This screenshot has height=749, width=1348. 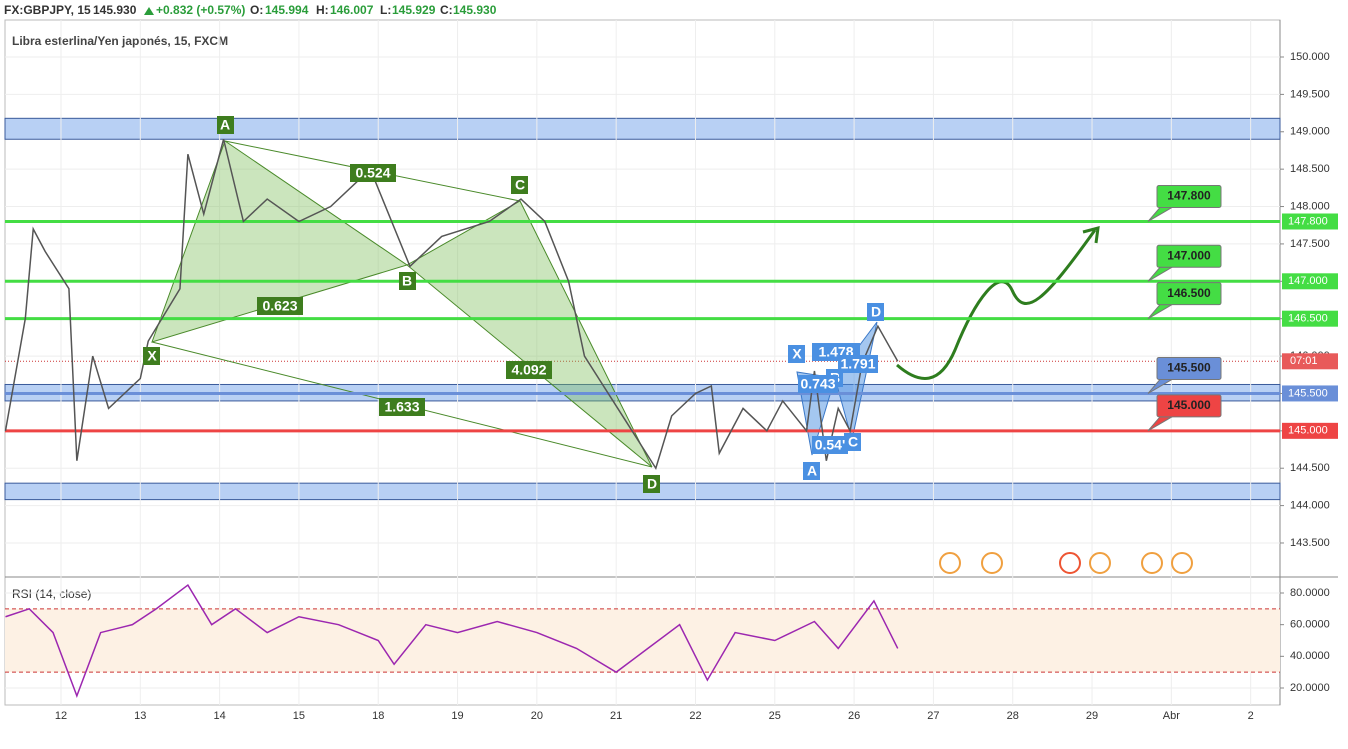 I want to click on y-tick-label: 143.500, so click(x=1310, y=543).